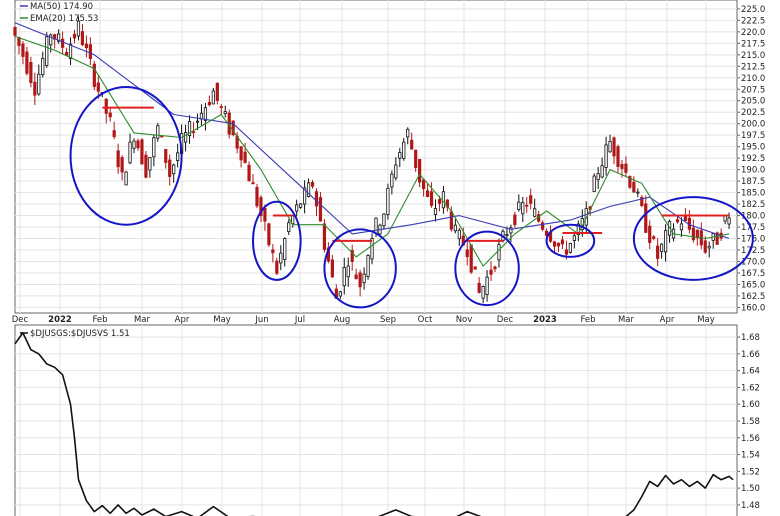 The height and width of the screenshot is (516, 780). Describe the element at coordinates (753, 228) in the screenshot. I see `price-y-tick-label: 177.5` at that location.